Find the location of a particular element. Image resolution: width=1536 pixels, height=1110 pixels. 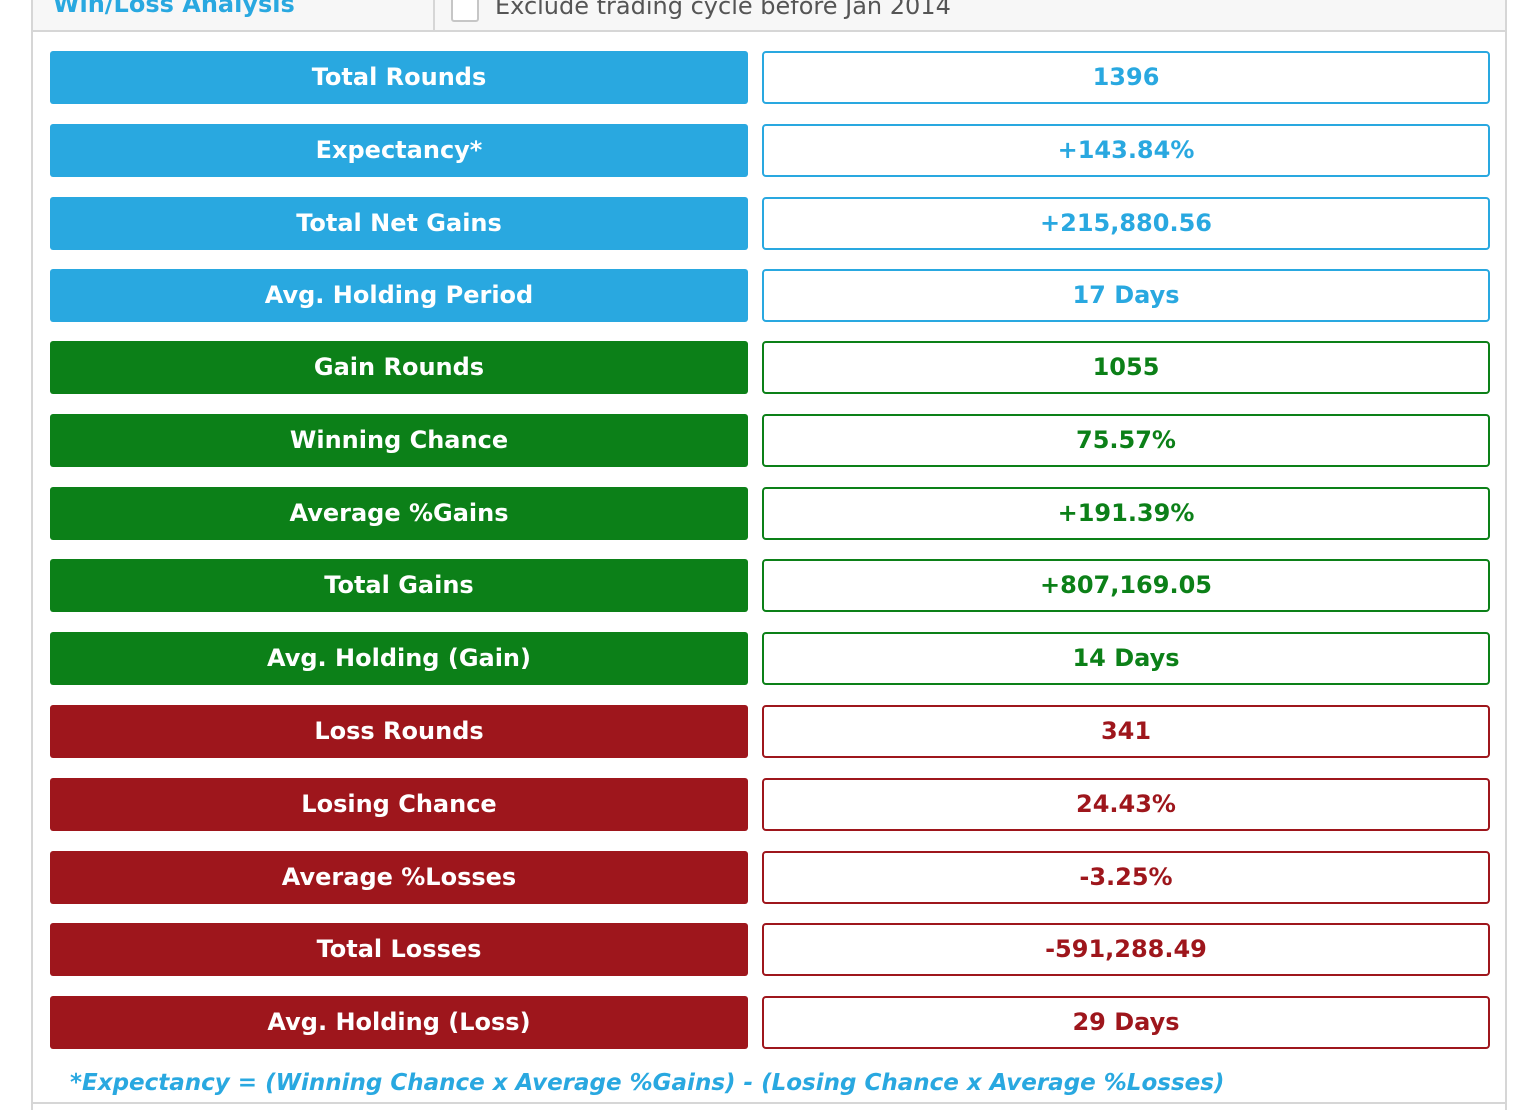

stat-row-total-rounds: Total Rounds 1396 is located at coordinates (770, 77).